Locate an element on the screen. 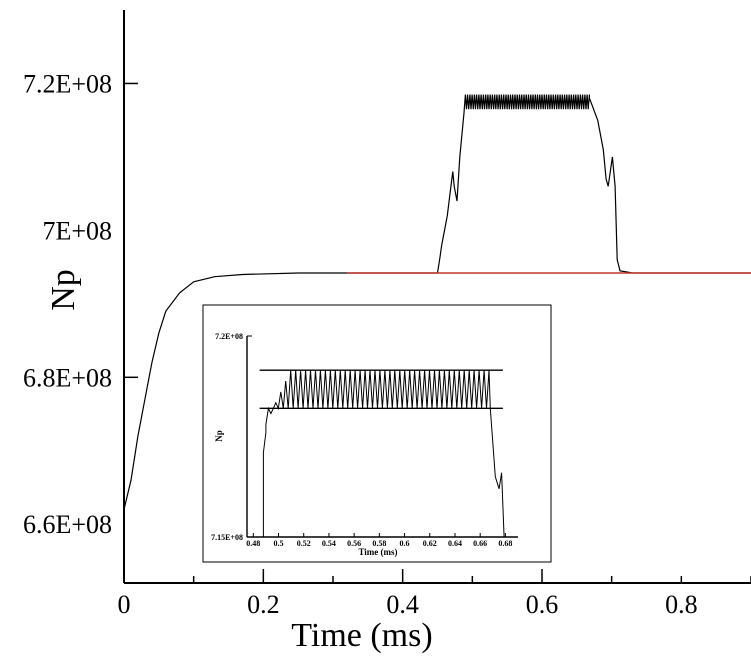  x-tick-label: 0.4 is located at coordinates (402, 604).